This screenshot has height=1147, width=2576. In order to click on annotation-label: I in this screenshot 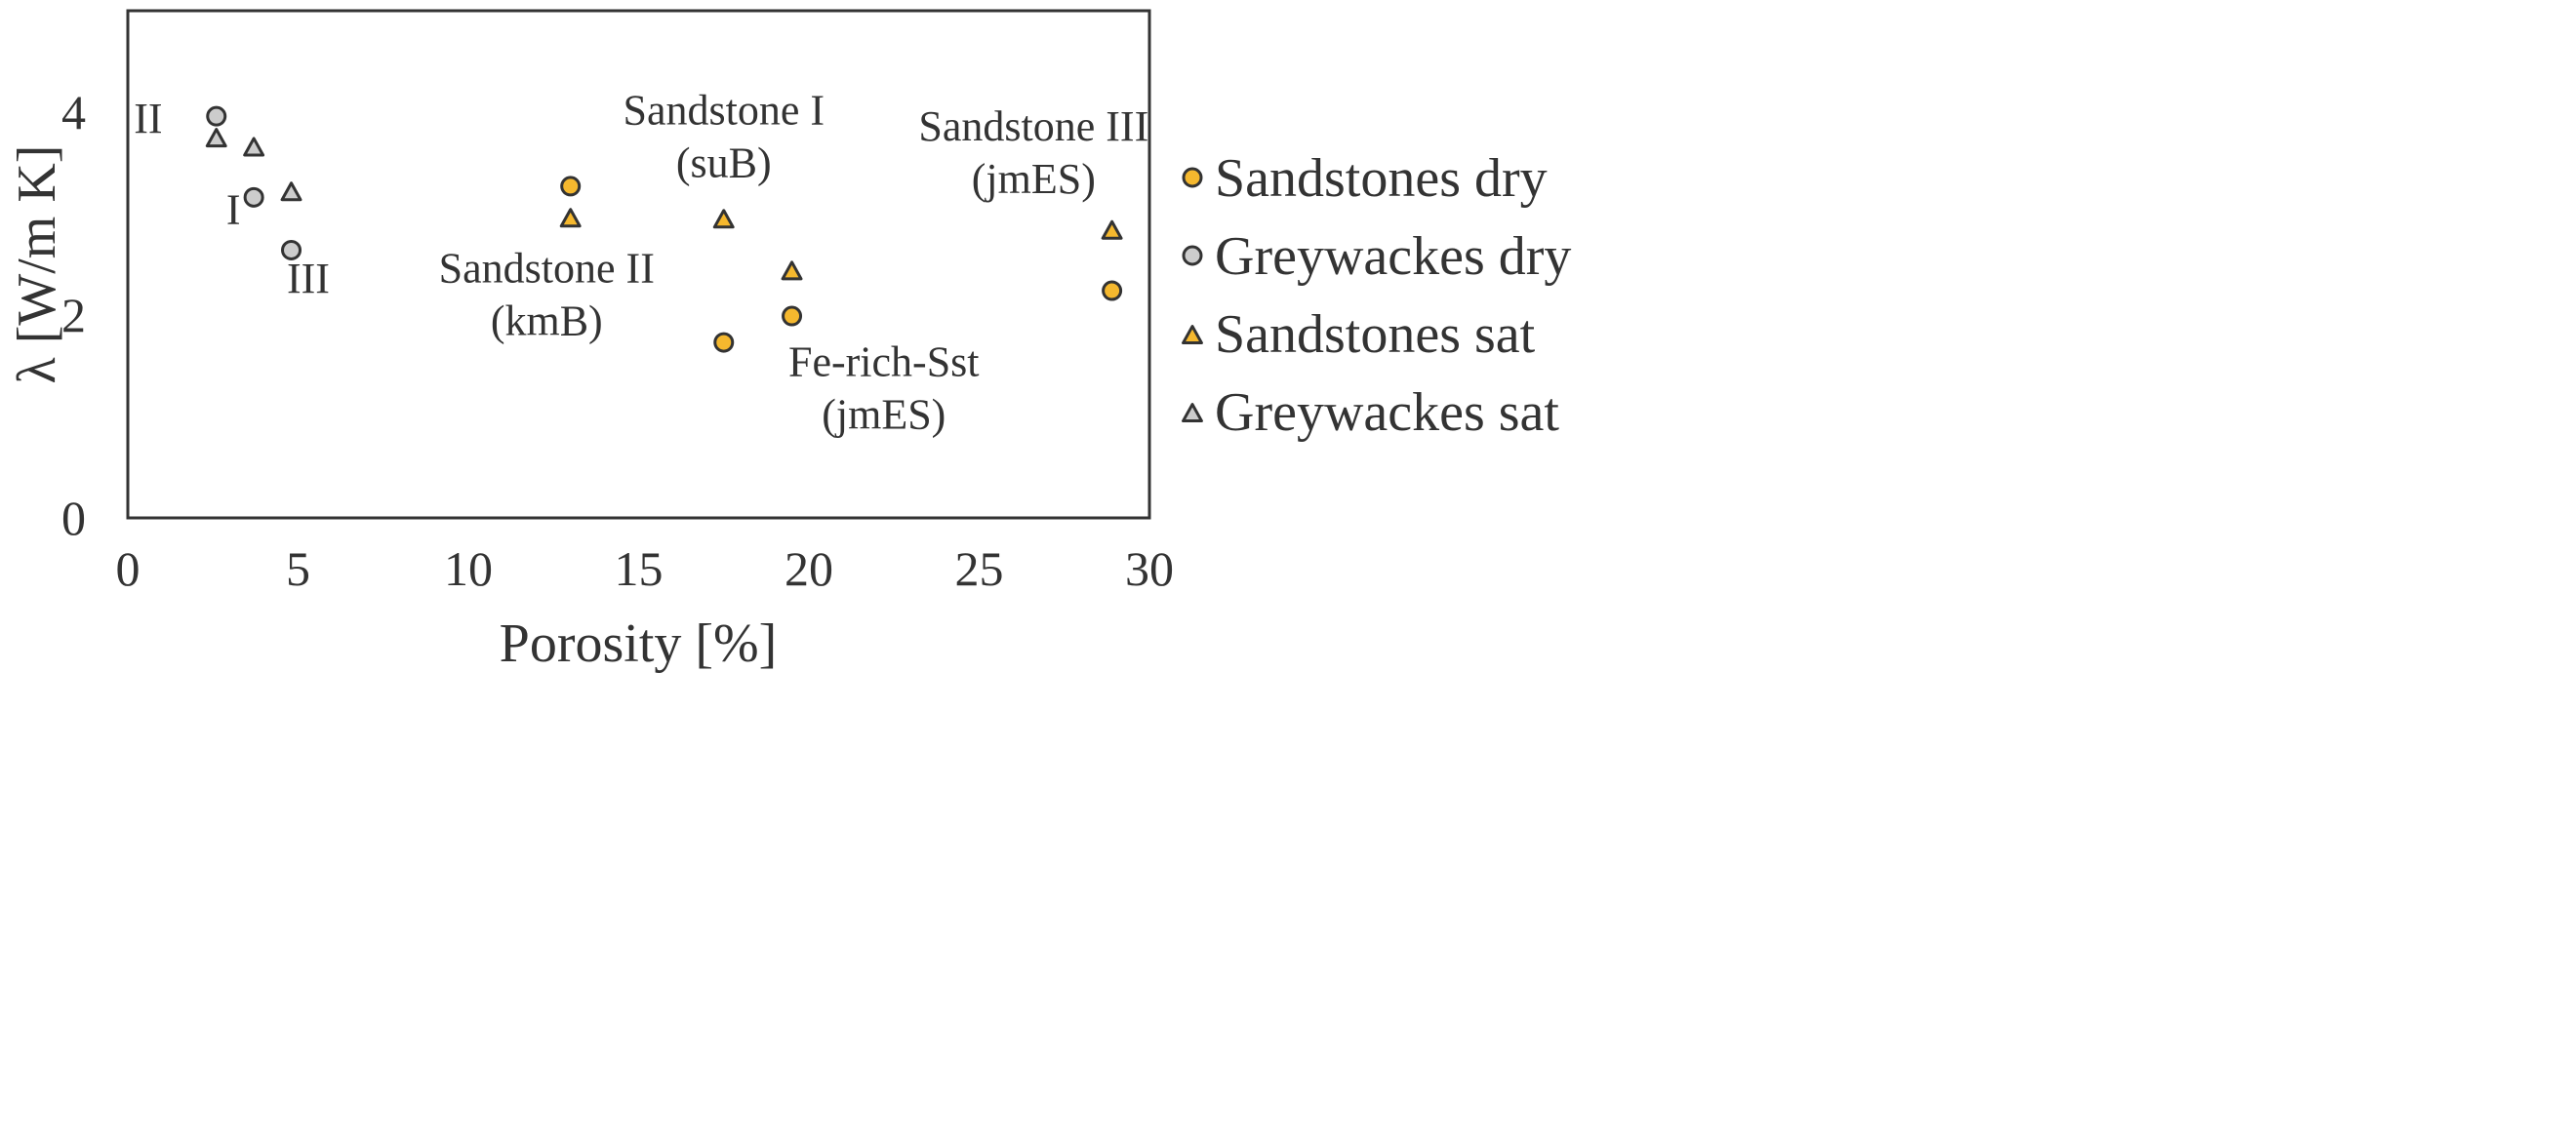, I will do `click(233, 209)`.